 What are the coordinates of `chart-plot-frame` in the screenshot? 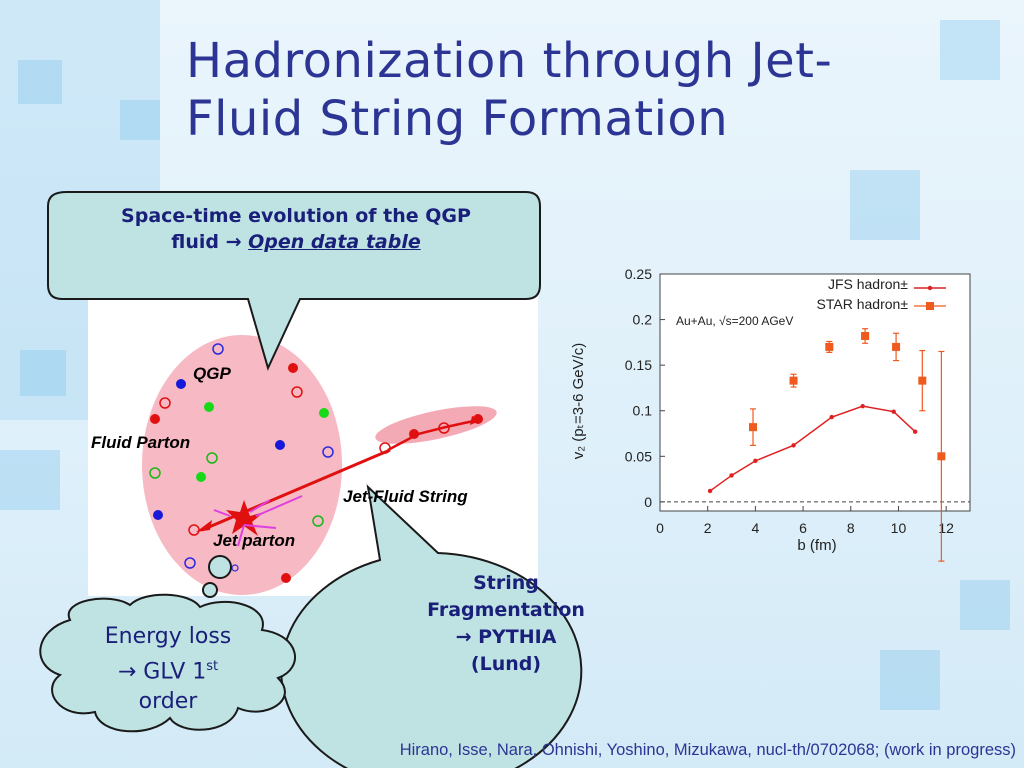 It's located at (815, 392).